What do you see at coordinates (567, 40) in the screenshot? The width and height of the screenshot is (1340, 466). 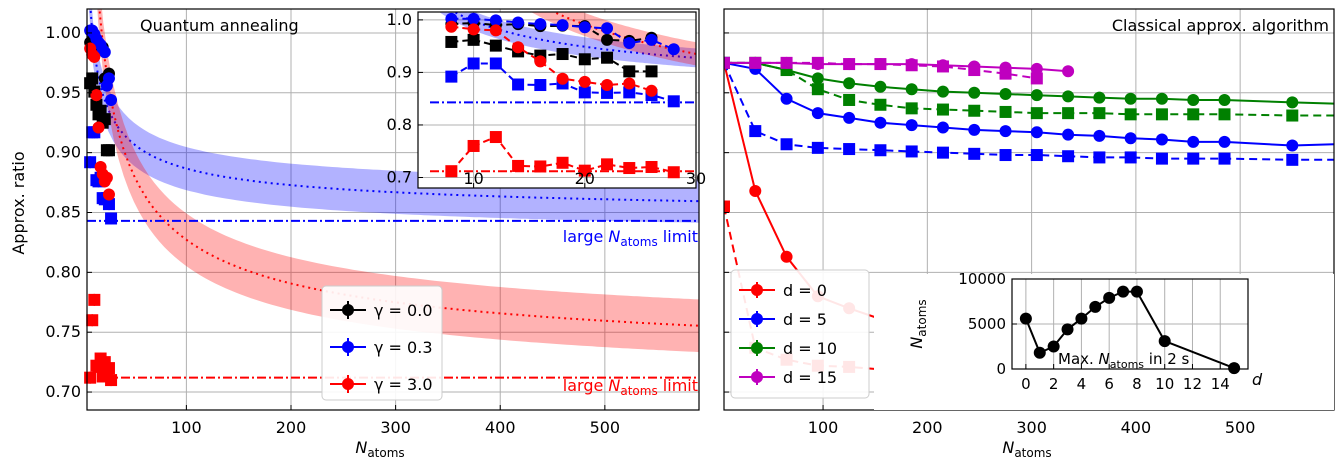 I see `fit-confidence-band` at bounding box center [567, 40].